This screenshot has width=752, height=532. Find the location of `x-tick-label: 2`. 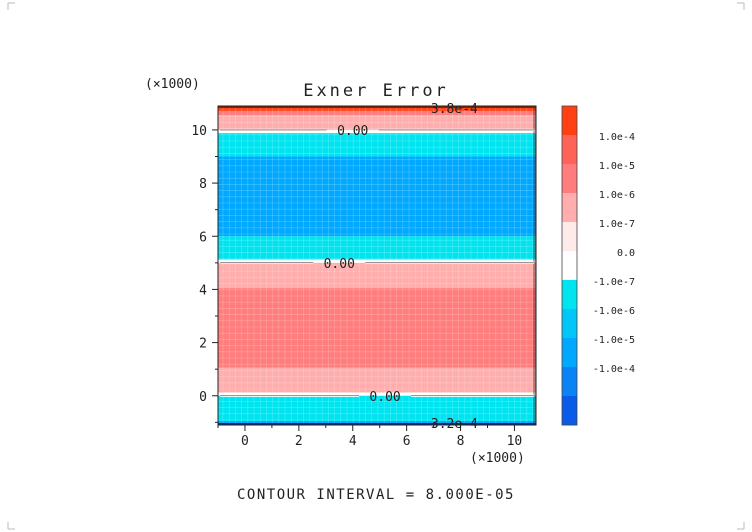

x-tick-label: 2 is located at coordinates (299, 441).